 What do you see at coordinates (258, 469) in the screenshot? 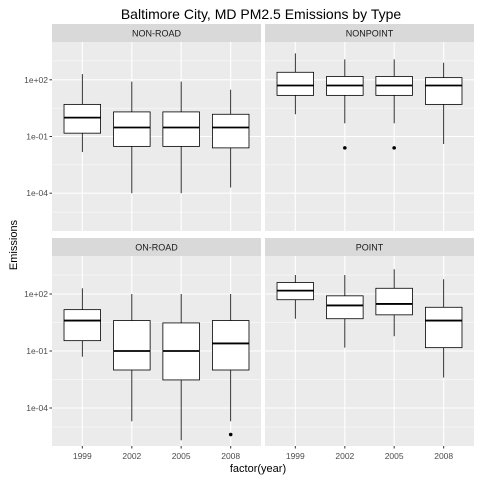
I see `x-axis-title: factor(year)` at bounding box center [258, 469].